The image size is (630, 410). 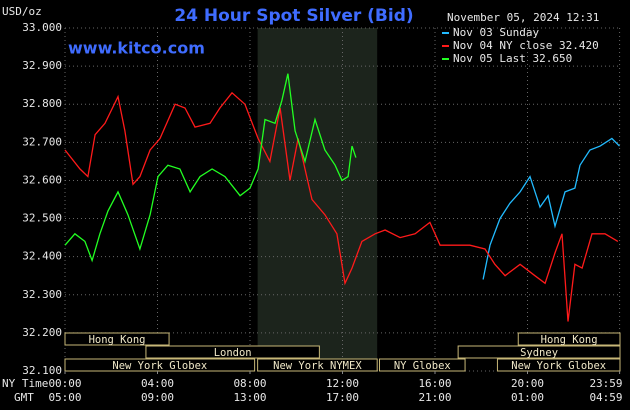 I want to click on x2-tick-label: 01:00, so click(x=527, y=397).